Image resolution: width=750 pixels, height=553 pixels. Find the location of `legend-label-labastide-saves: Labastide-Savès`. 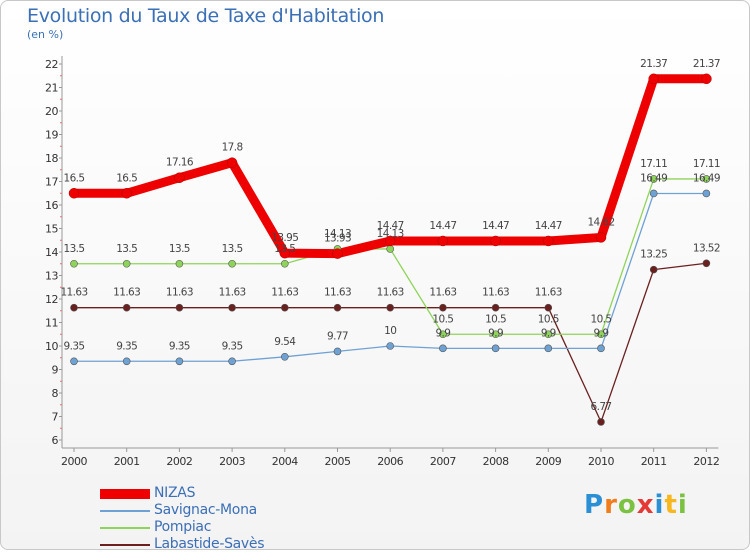

legend-label-labastide-saves: Labastide-Savès is located at coordinates (209, 544).